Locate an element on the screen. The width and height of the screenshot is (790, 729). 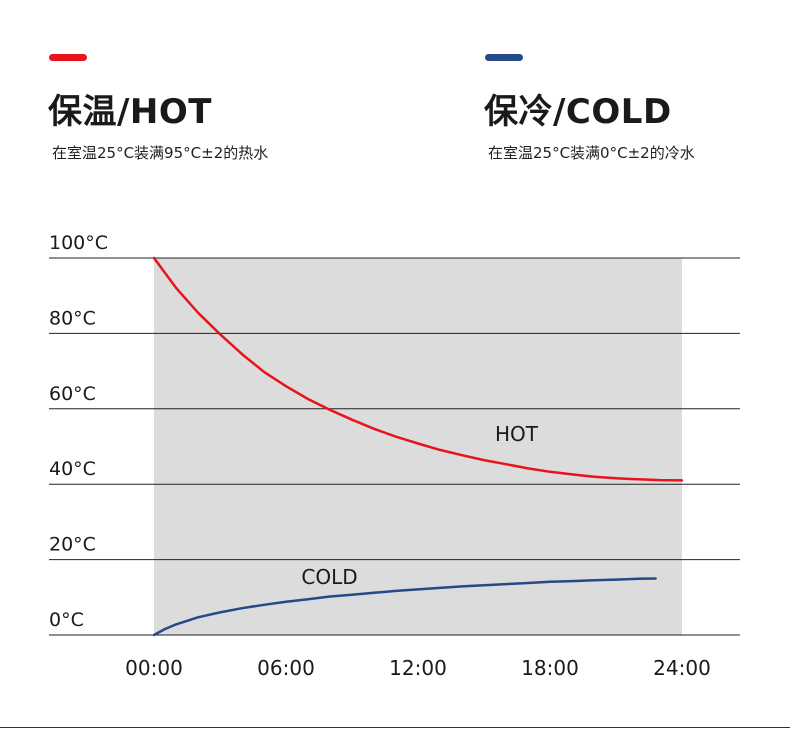
y-tick-label: 100°C is located at coordinates (78, 243).